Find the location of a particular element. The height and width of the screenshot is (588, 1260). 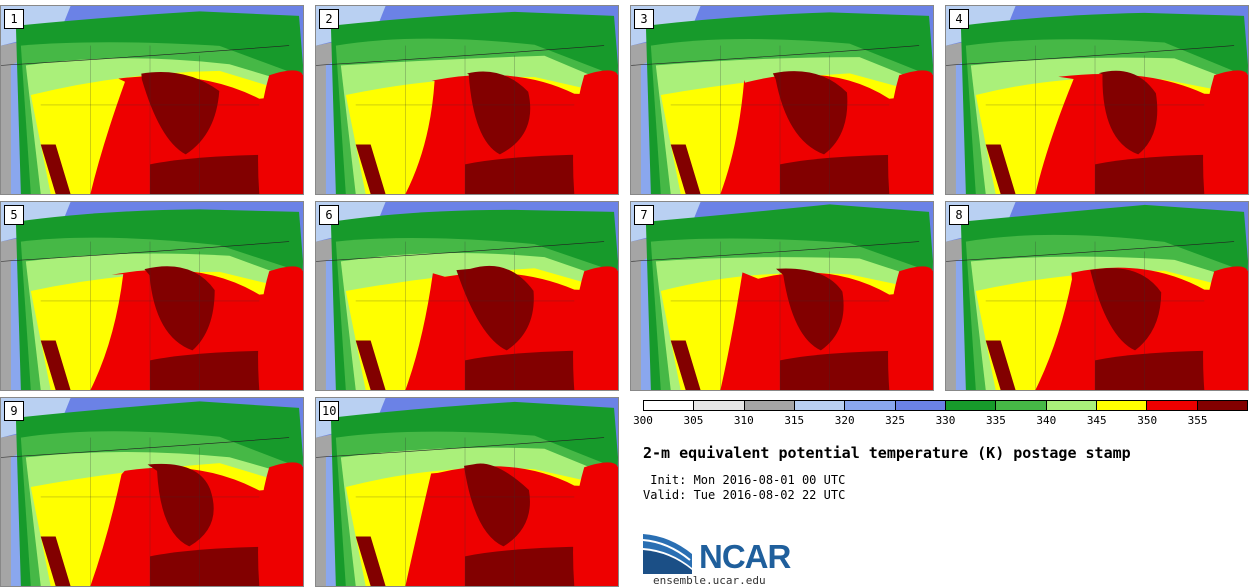

postage-stamp-7: 7 is located at coordinates (782, 296).